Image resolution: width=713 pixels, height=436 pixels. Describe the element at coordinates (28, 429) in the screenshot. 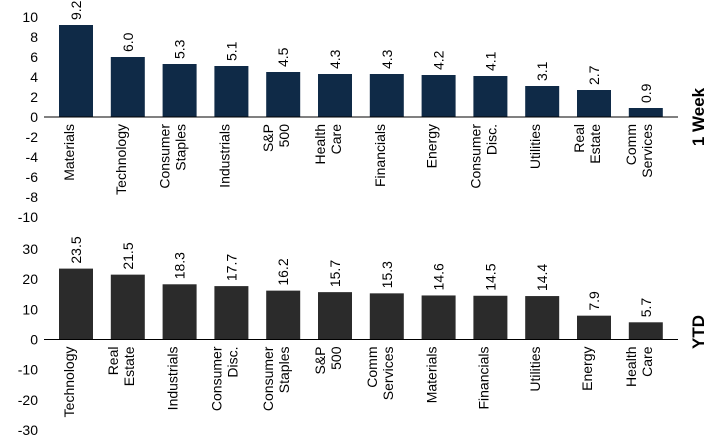

I see `y-tick-label: -30` at that location.